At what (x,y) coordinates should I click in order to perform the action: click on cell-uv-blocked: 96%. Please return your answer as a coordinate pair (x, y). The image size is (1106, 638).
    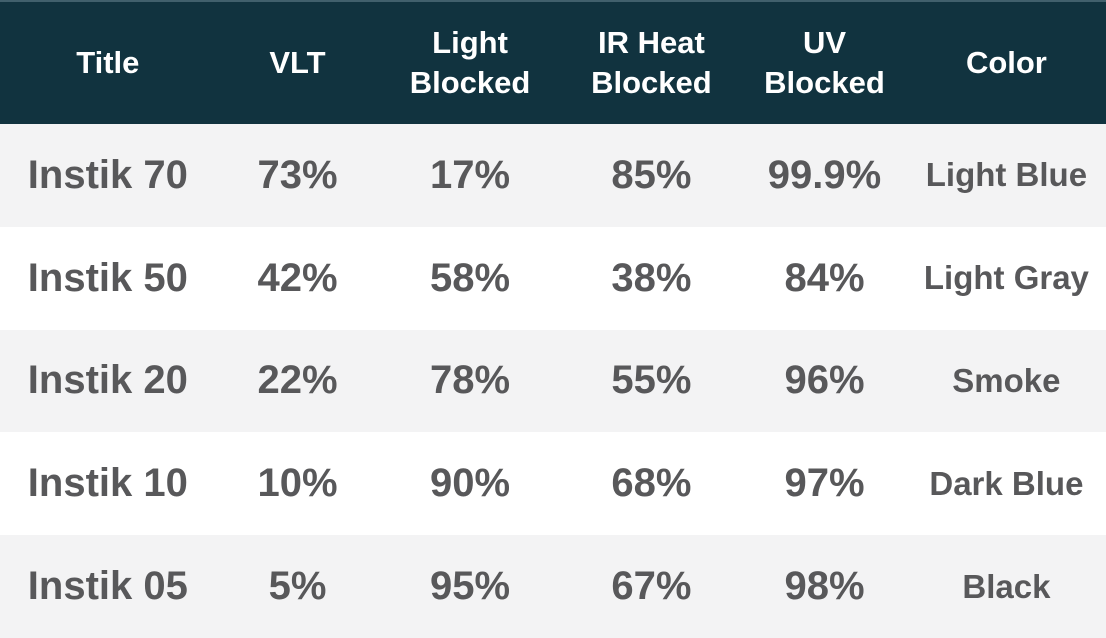
    Looking at the image, I should click on (824, 380).